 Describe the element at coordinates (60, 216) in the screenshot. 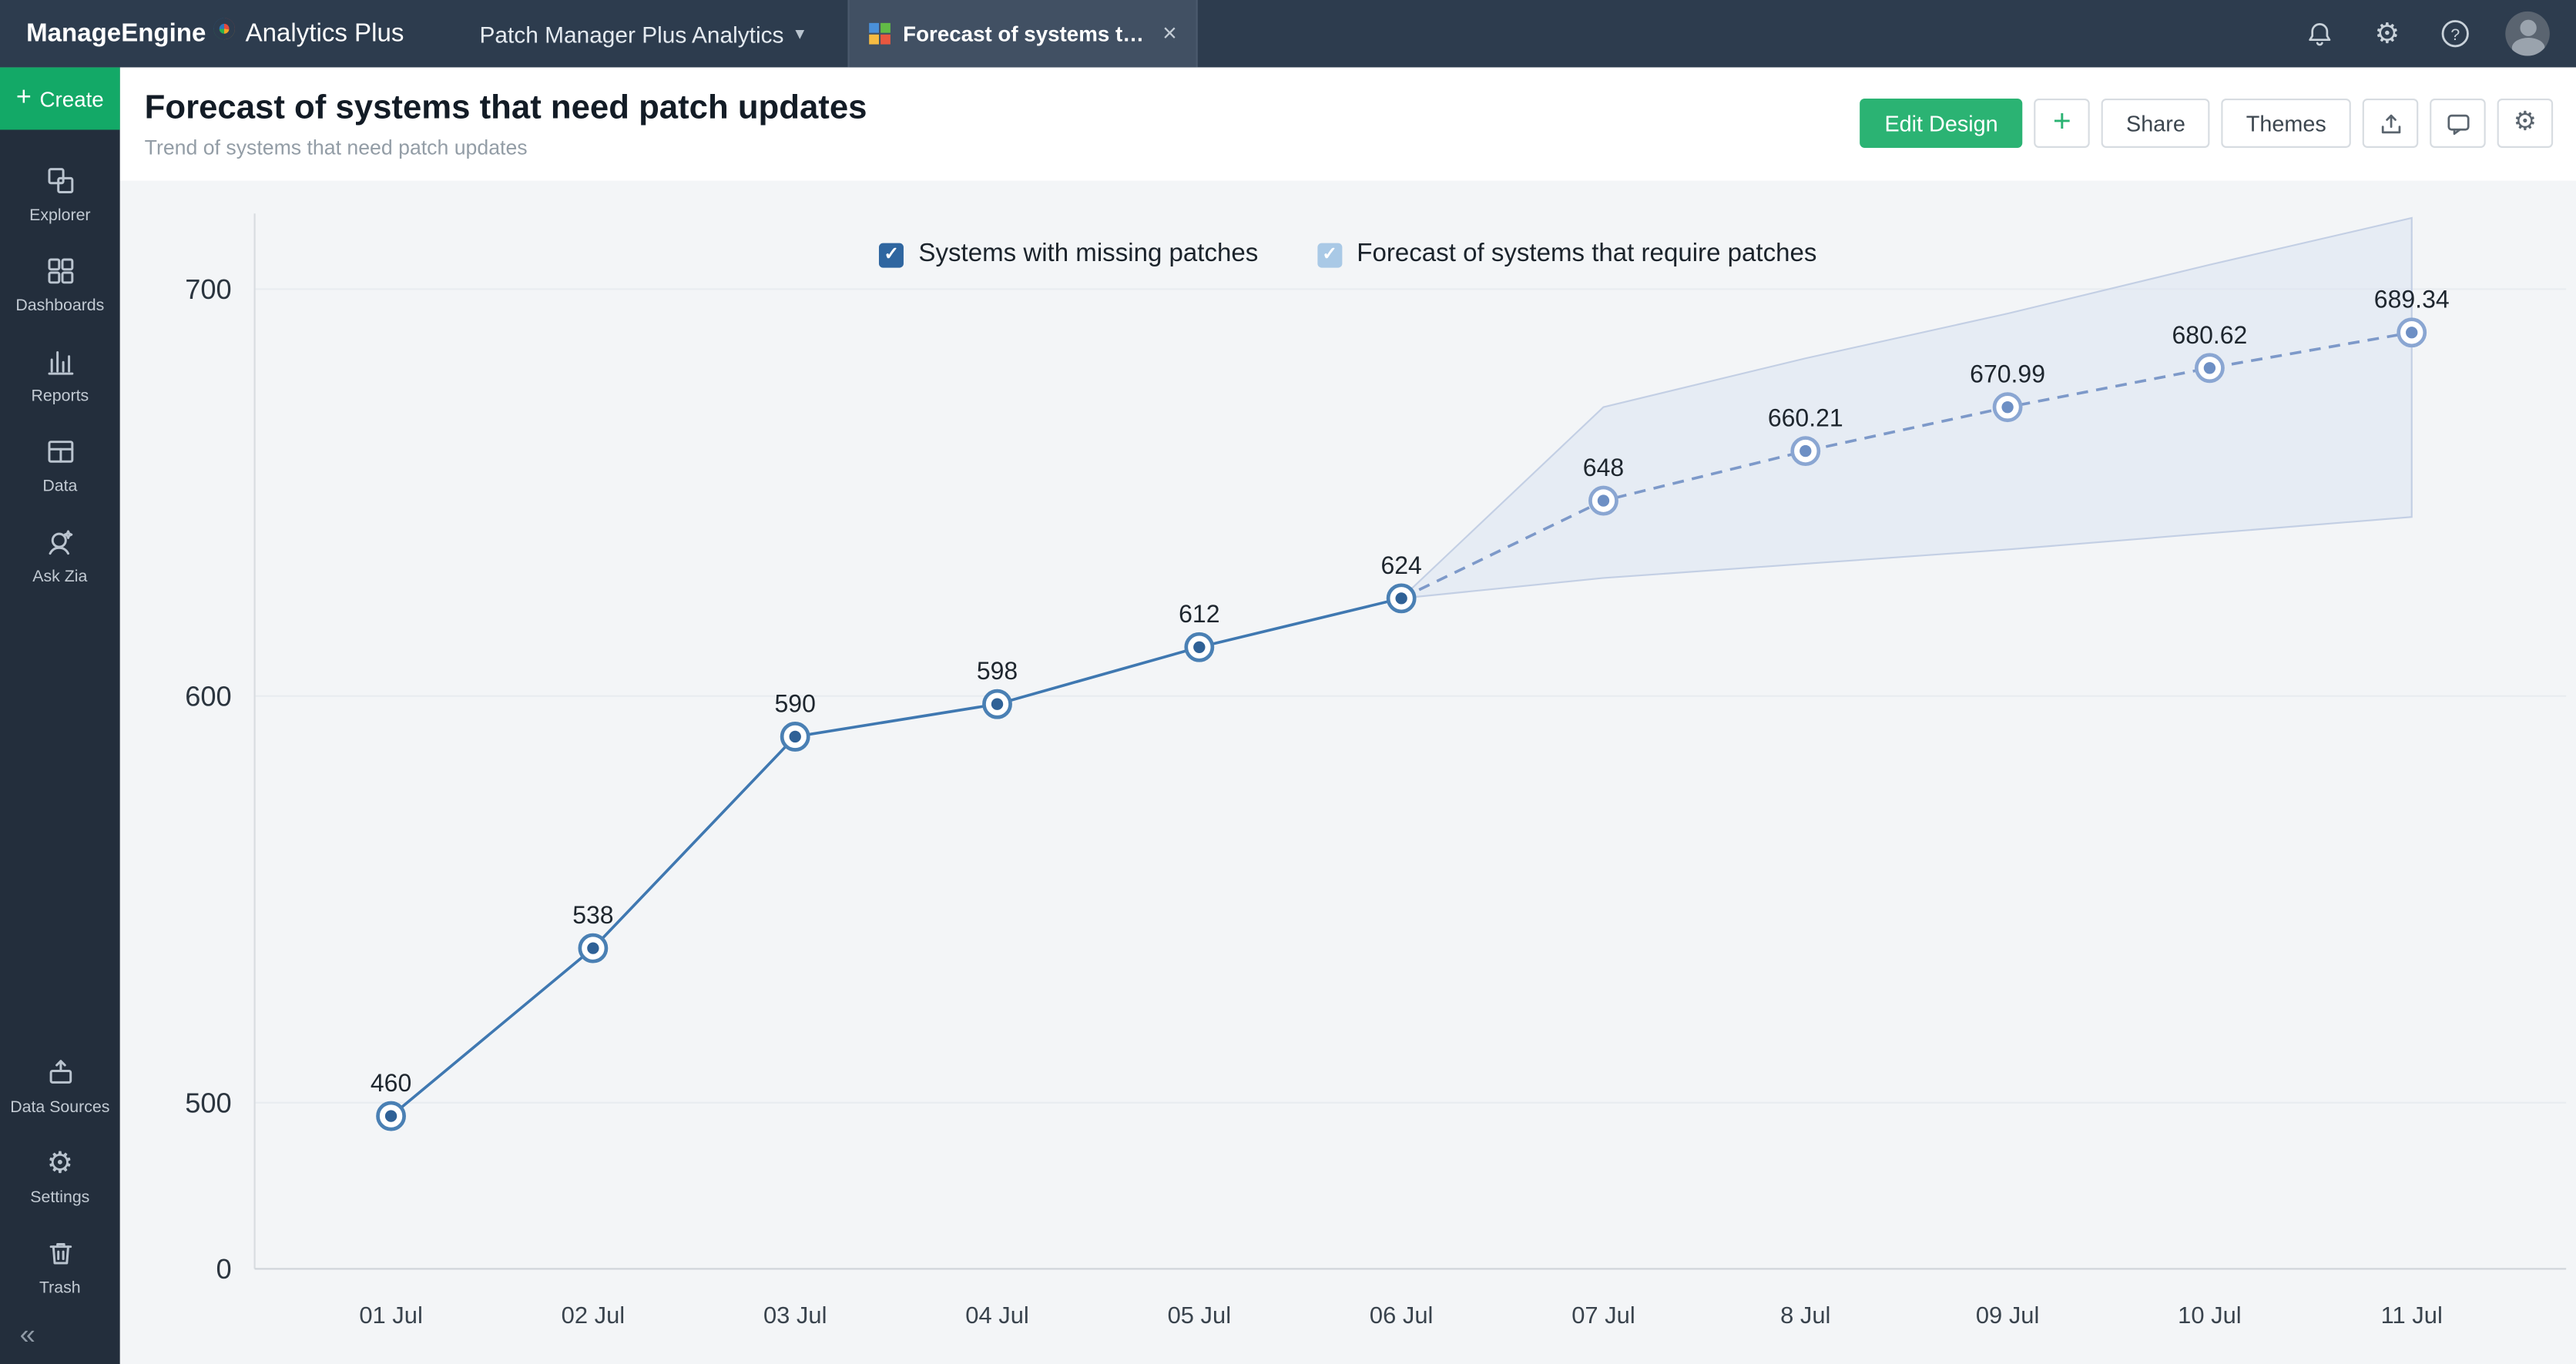

I see `sidebar-item-label: Explorer` at that location.